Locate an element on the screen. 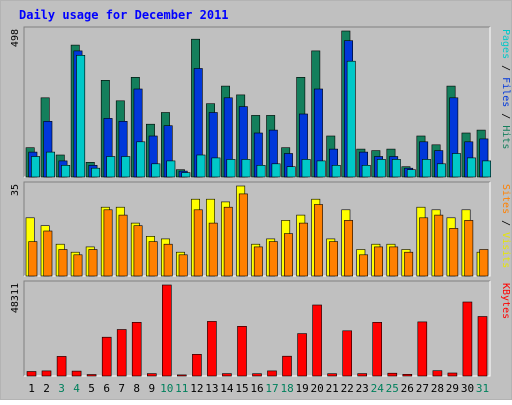  middle-legend-entry: / is located at coordinates (505, 223).